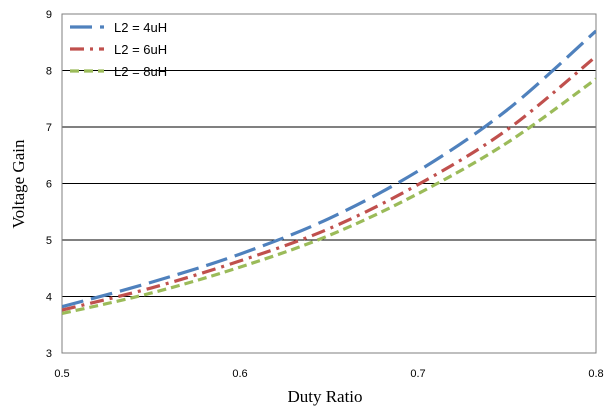  I want to click on y-axis-title: Voltage Gain, so click(18, 183).